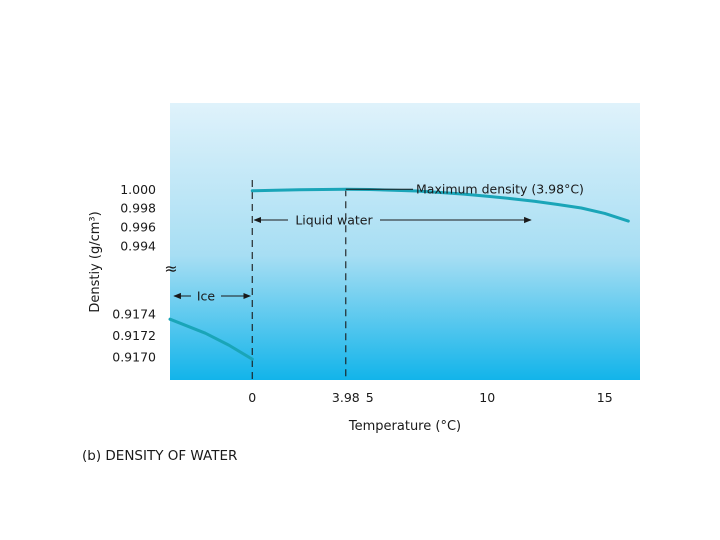  Describe the element at coordinates (346, 397) in the screenshot. I see `x-tick-label: 3.98` at that location.